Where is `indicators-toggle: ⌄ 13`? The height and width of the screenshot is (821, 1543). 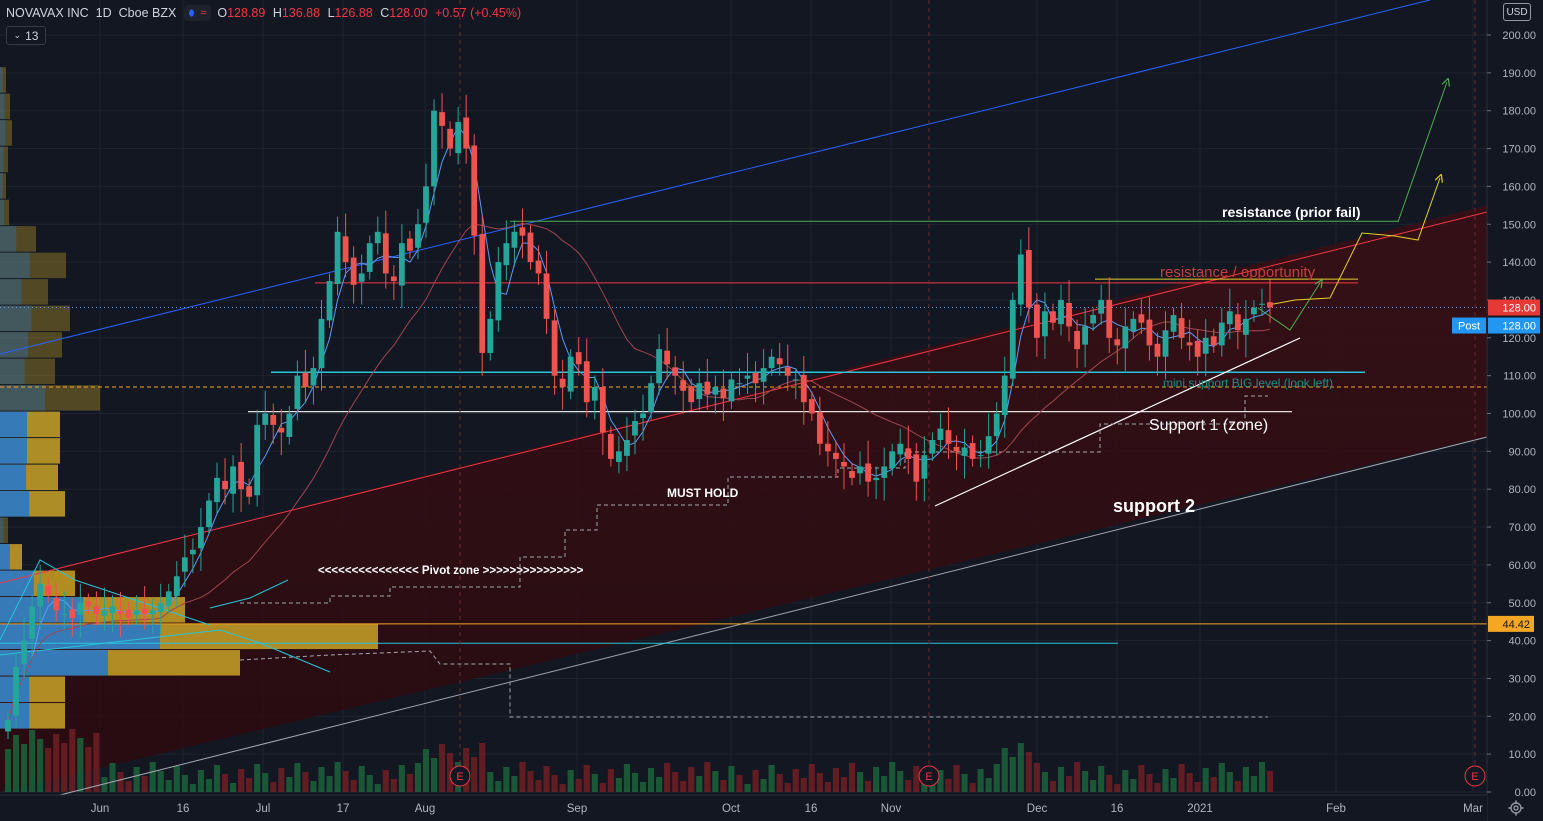
indicators-toggle: ⌄ 13 is located at coordinates (26, 35).